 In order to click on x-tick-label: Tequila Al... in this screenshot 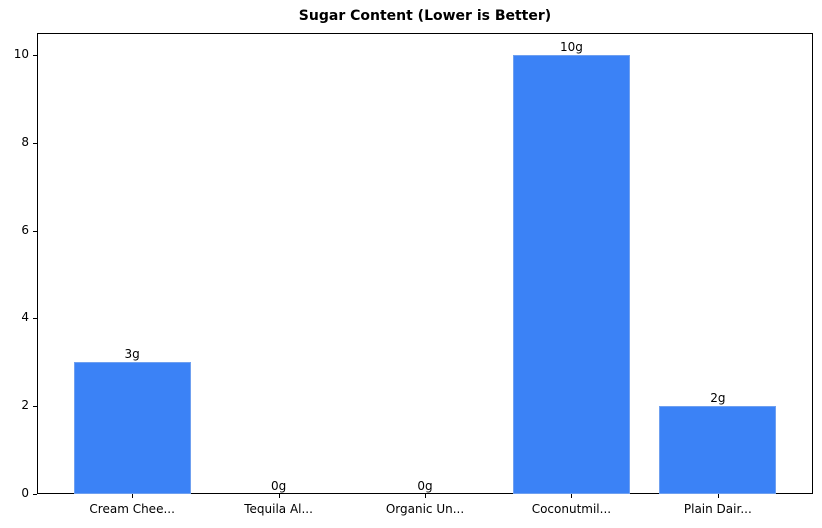, I will do `click(278, 509)`.